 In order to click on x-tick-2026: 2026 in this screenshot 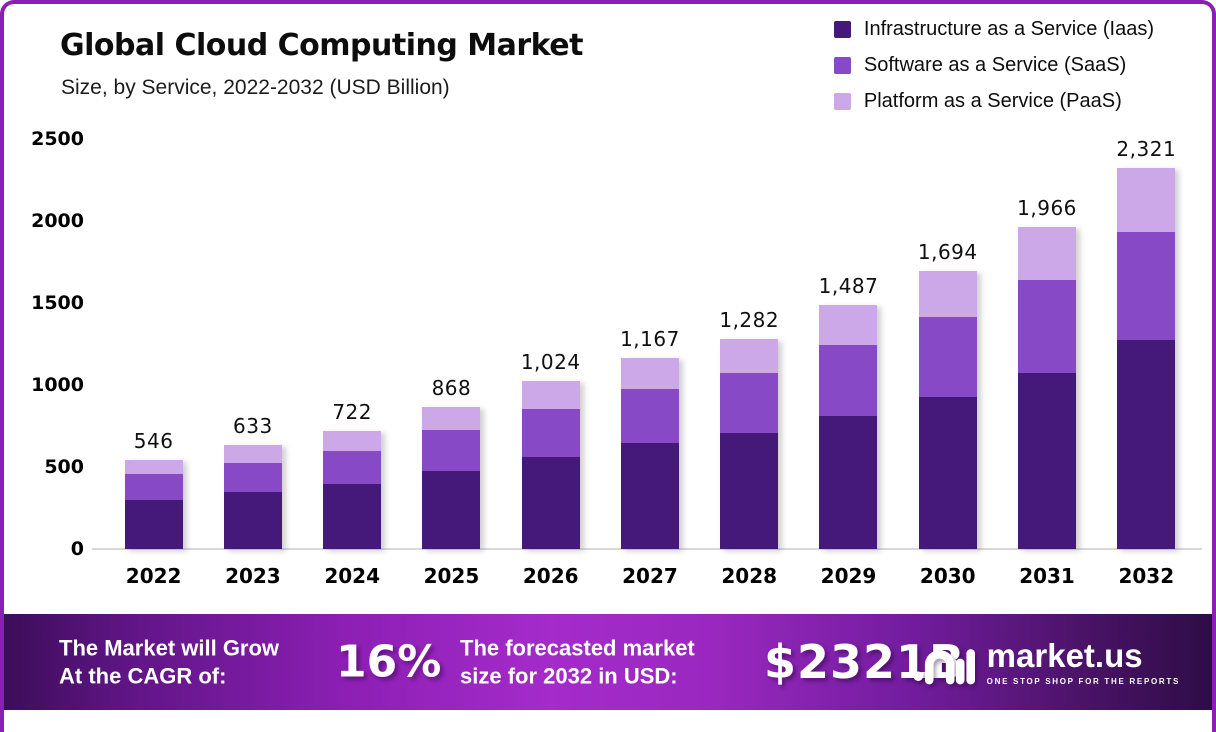, I will do `click(550, 576)`.